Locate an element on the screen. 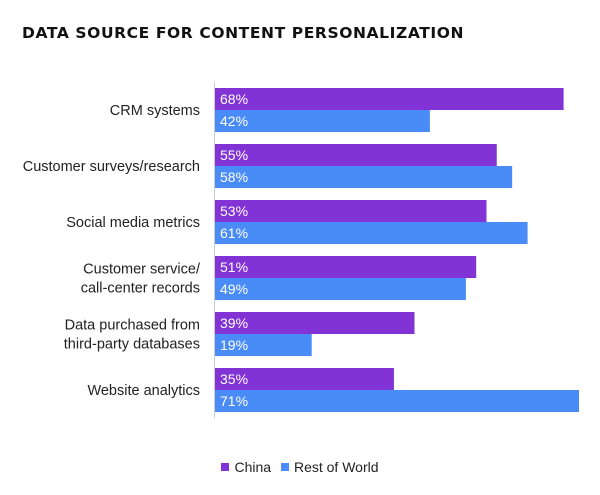 The height and width of the screenshot is (495, 600). category-label-5: Website analytics is located at coordinates (143, 391).